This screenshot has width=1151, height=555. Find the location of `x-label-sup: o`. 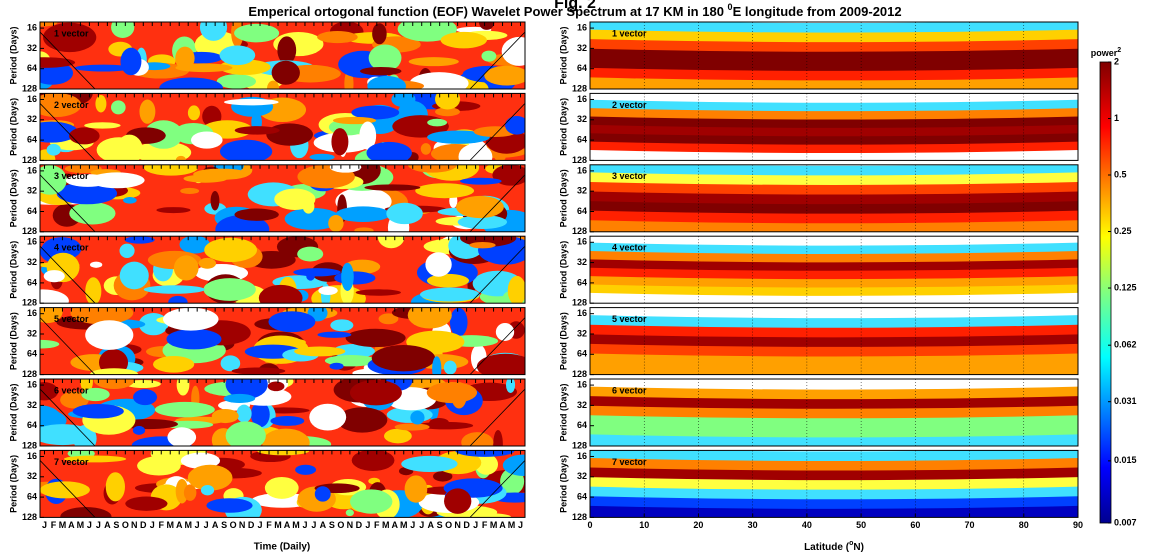

x-label-sup: o is located at coordinates (851, 543).